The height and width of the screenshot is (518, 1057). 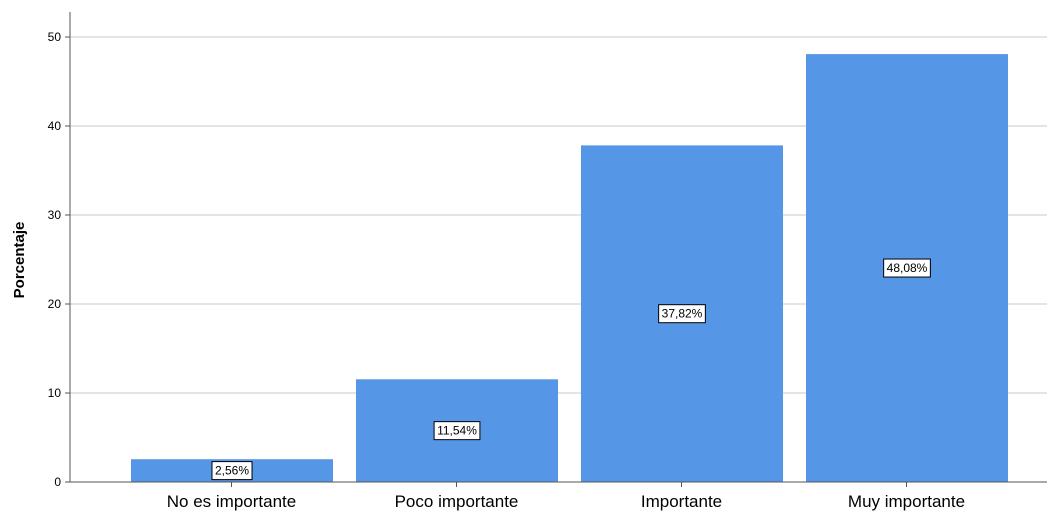 I want to click on data-label: 48,08%, so click(x=907, y=268).